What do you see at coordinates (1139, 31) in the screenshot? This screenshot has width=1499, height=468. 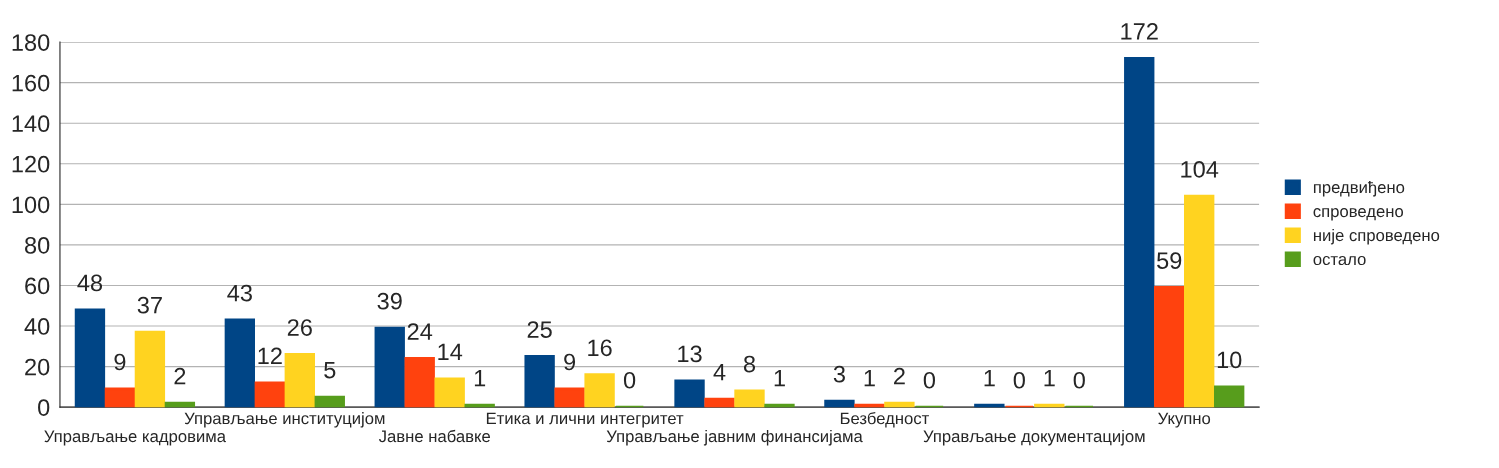 I see `data-label: 172` at bounding box center [1139, 31].